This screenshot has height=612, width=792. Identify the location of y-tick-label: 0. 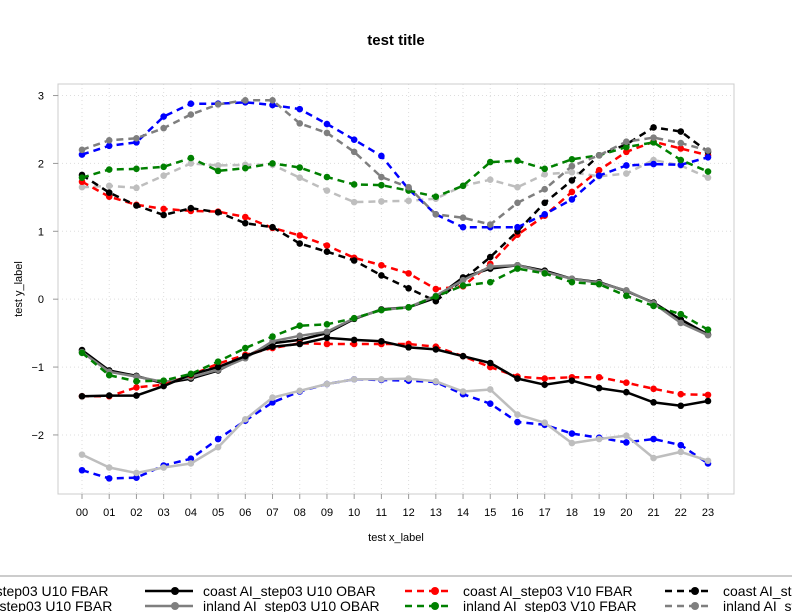
(41, 300).